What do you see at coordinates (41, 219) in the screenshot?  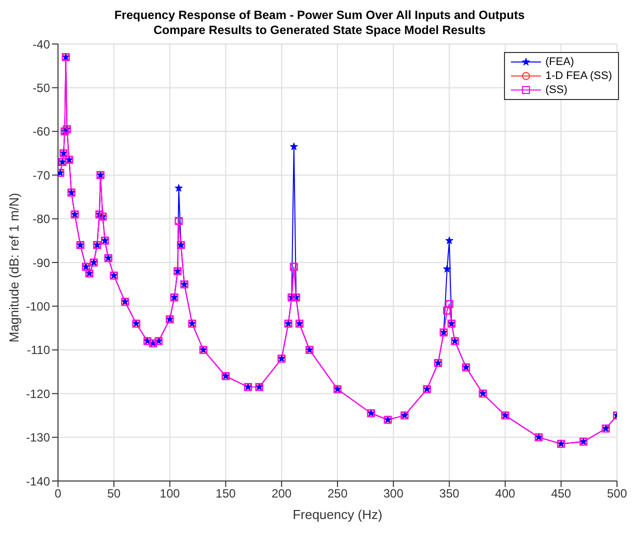 I see `y-tick-label: -80` at bounding box center [41, 219].